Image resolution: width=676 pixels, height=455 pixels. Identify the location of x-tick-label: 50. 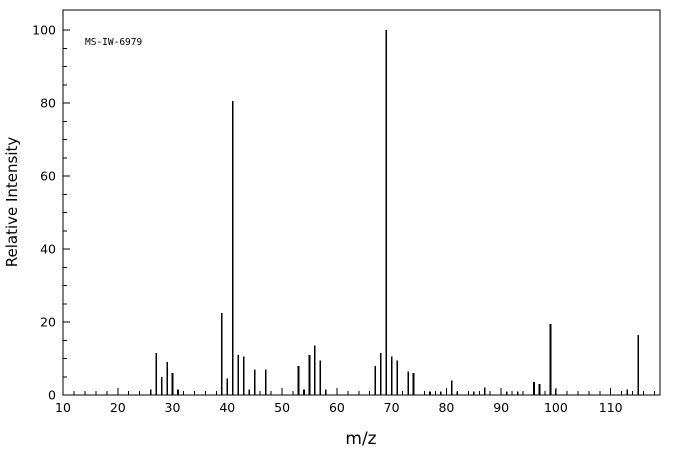
(282, 407).